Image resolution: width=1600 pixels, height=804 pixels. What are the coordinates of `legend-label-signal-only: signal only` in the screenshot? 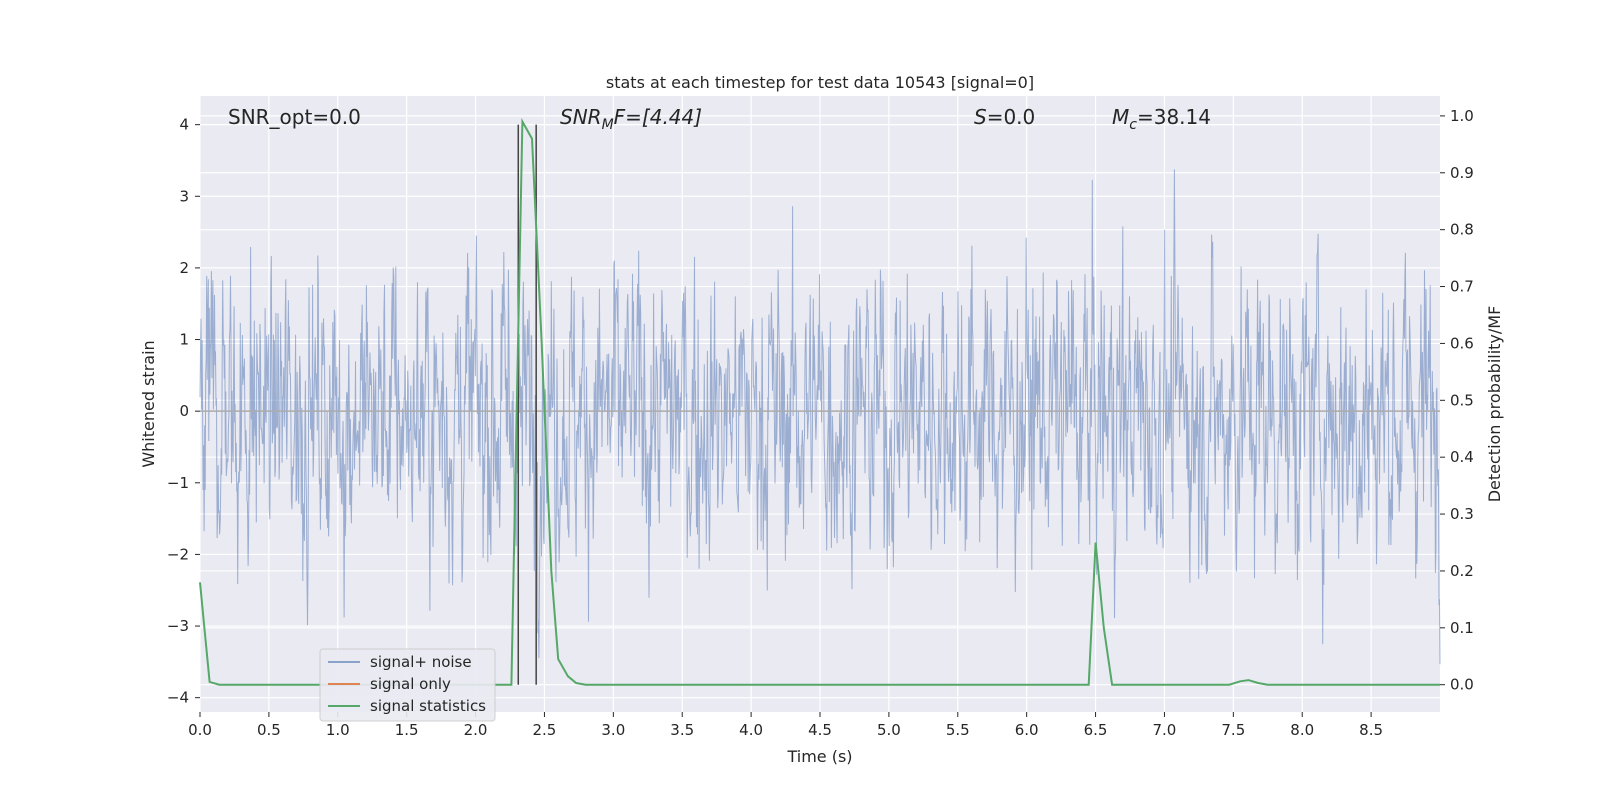 It's located at (410, 684).